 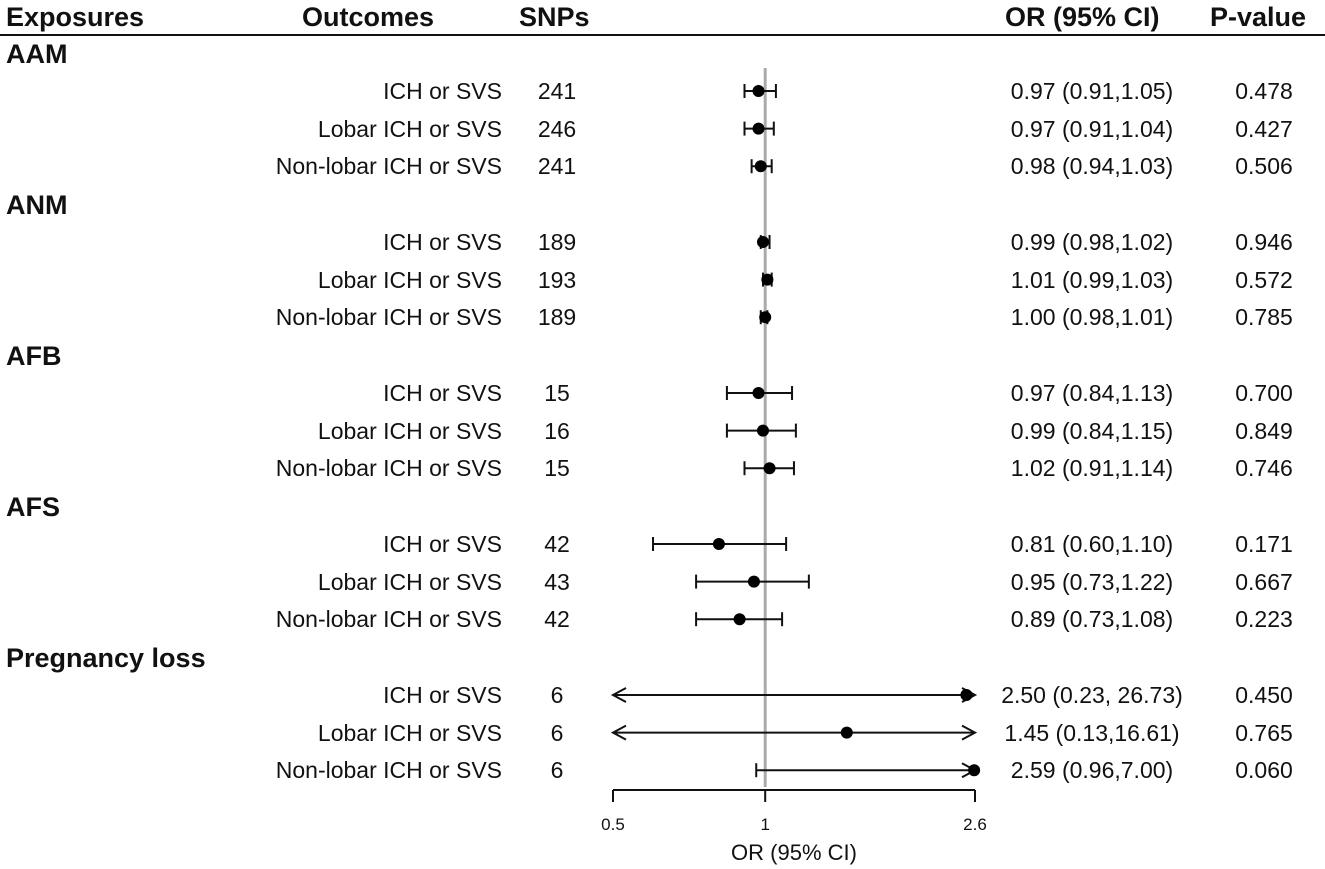 What do you see at coordinates (557, 430) in the screenshot?
I see `snp-count: 16` at bounding box center [557, 430].